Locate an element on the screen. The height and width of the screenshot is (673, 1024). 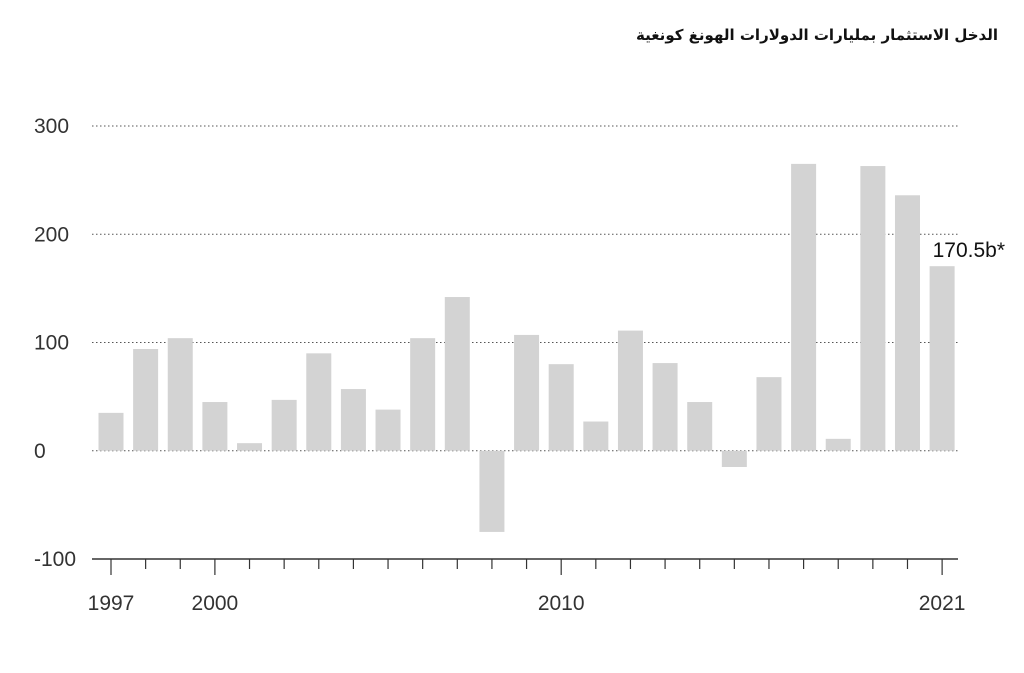
y-tick-label: -100 is located at coordinates (55, 559).